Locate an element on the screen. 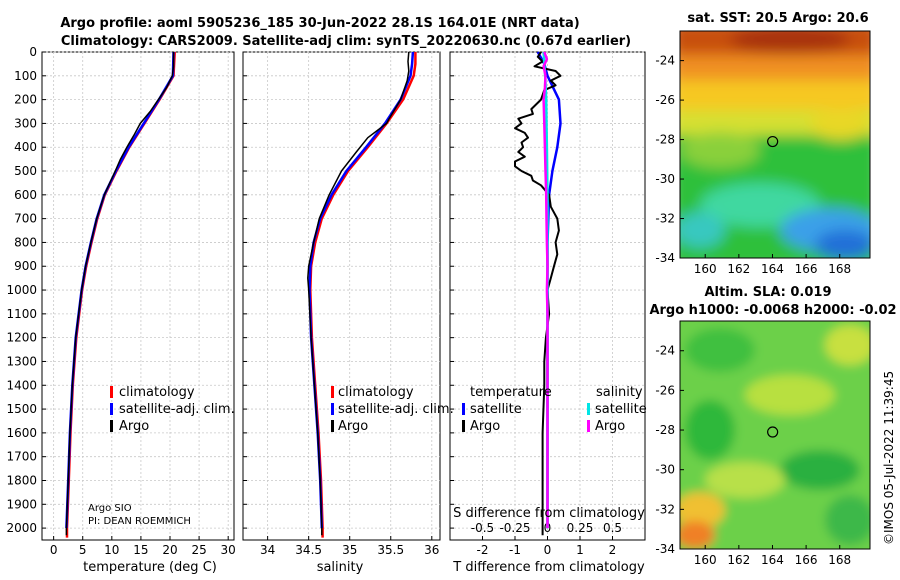 This screenshot has width=900, height=580. sla-map-title-2: Argo h1000: -0.0068 h2000: -0.02 is located at coordinates (772, 310).